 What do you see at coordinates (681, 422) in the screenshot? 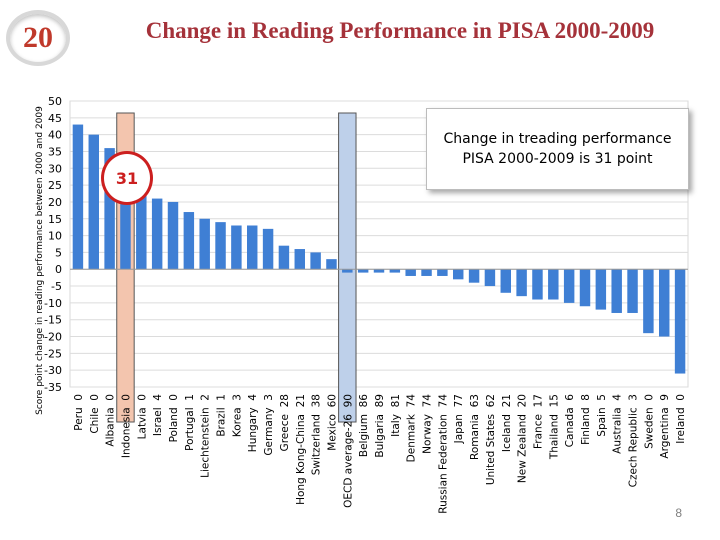
I see `category-name: Ireland` at bounding box center [681, 422].